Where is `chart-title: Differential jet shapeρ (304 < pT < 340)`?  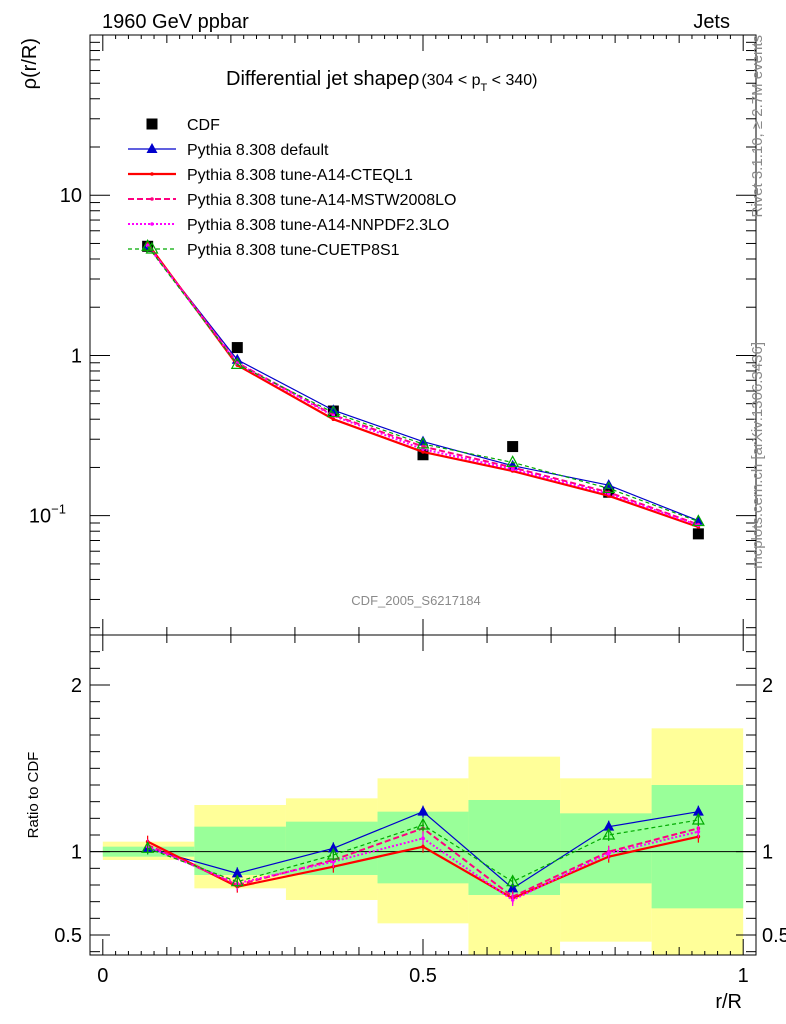
chart-title: Differential jet shapeρ (304 < pT < 340) is located at coordinates (382, 81).